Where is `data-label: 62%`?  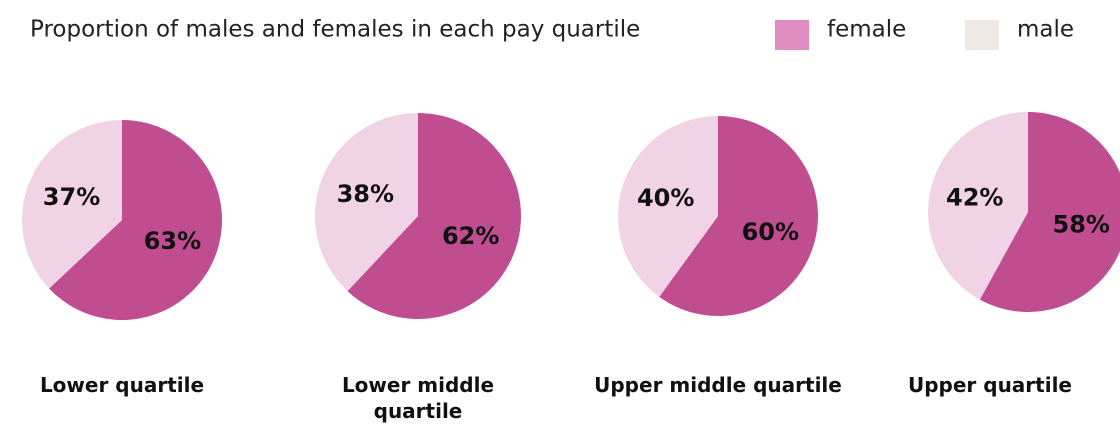
data-label: 62% is located at coordinates (470, 236).